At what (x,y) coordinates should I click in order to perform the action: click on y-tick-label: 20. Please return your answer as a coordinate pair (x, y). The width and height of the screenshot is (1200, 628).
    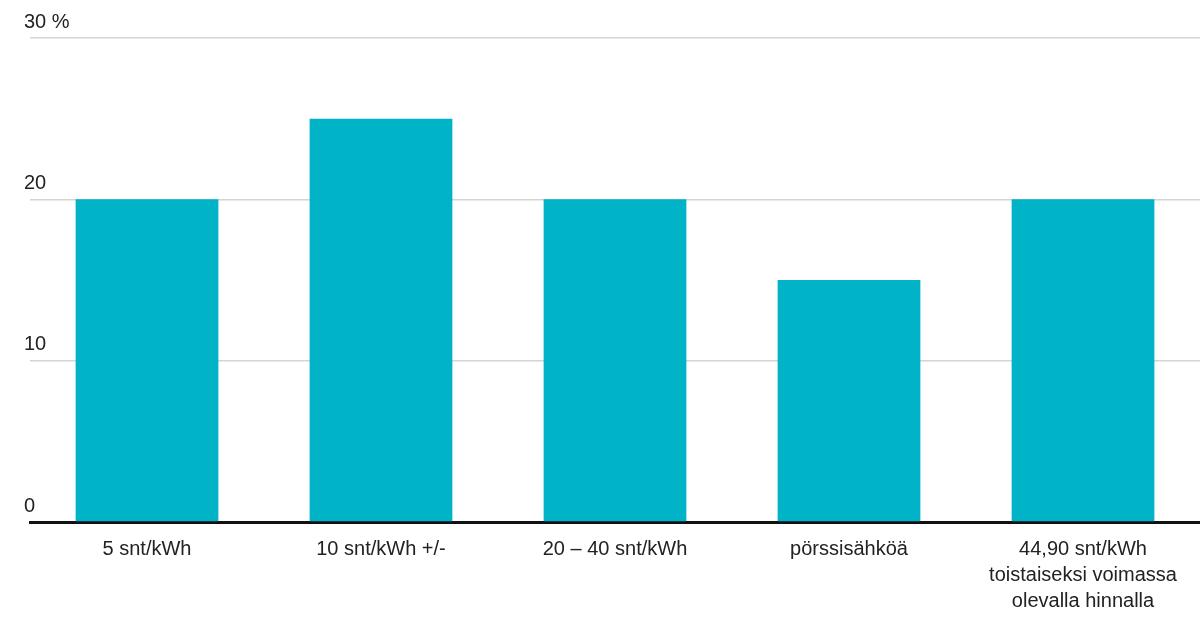
    Looking at the image, I should click on (35, 181).